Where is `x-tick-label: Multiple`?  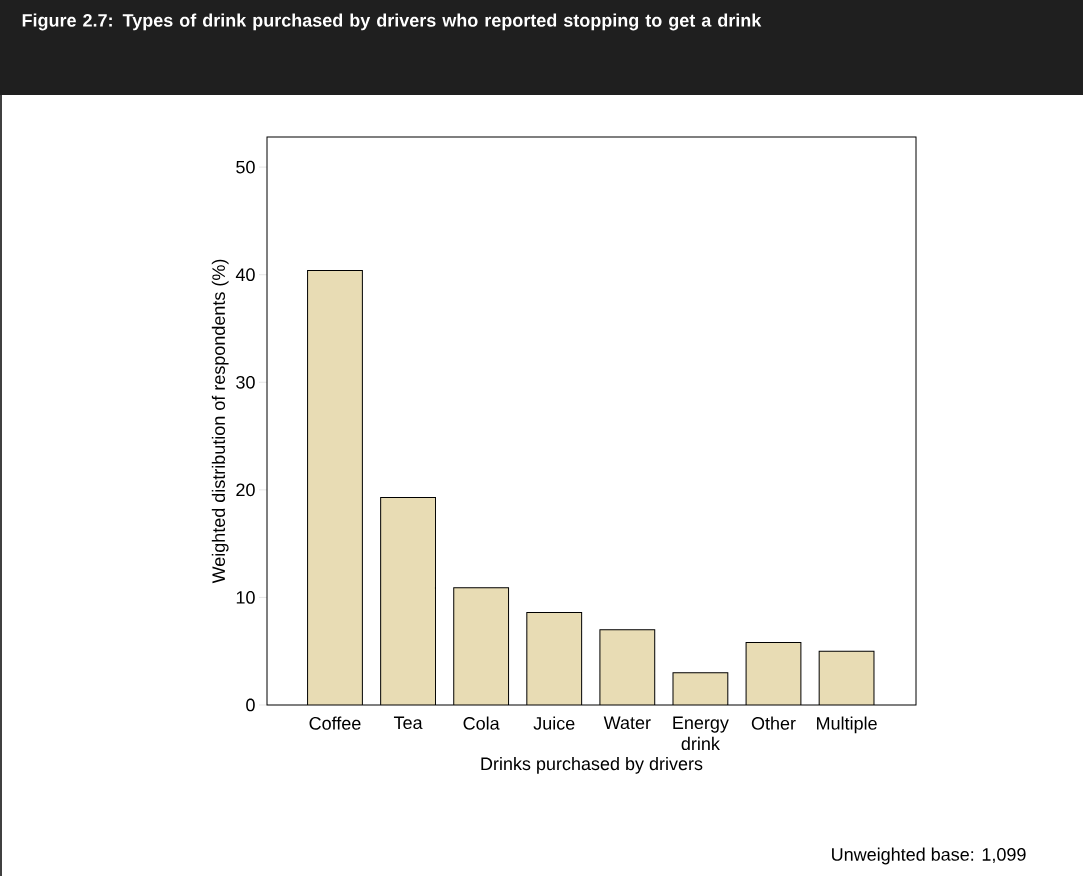
x-tick-label: Multiple is located at coordinates (847, 725).